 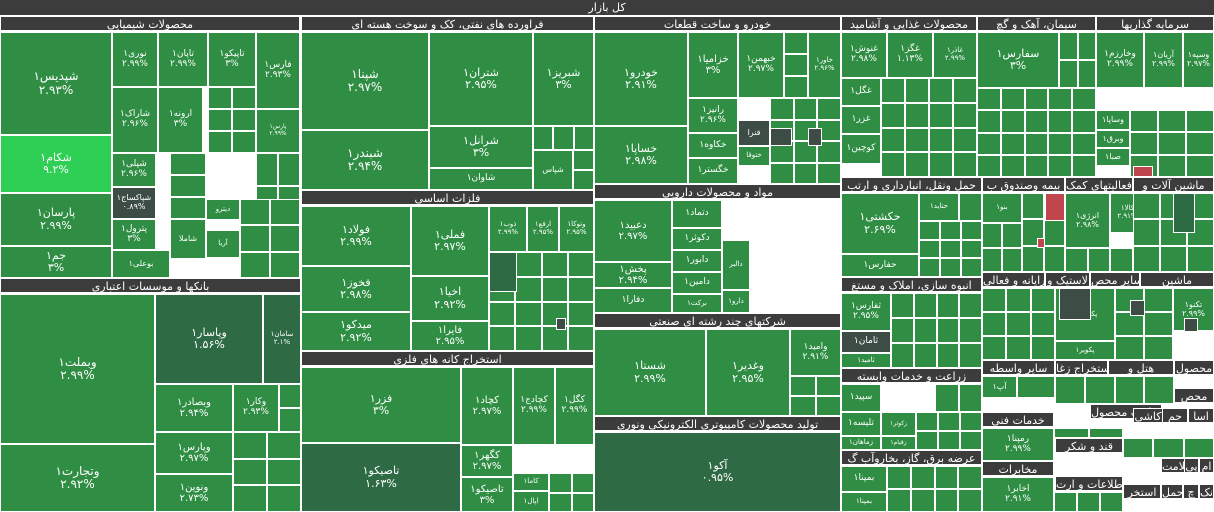 I want to click on stock-tile: وبصادر۱ ۲.۹۴%, so click(x=194, y=408).